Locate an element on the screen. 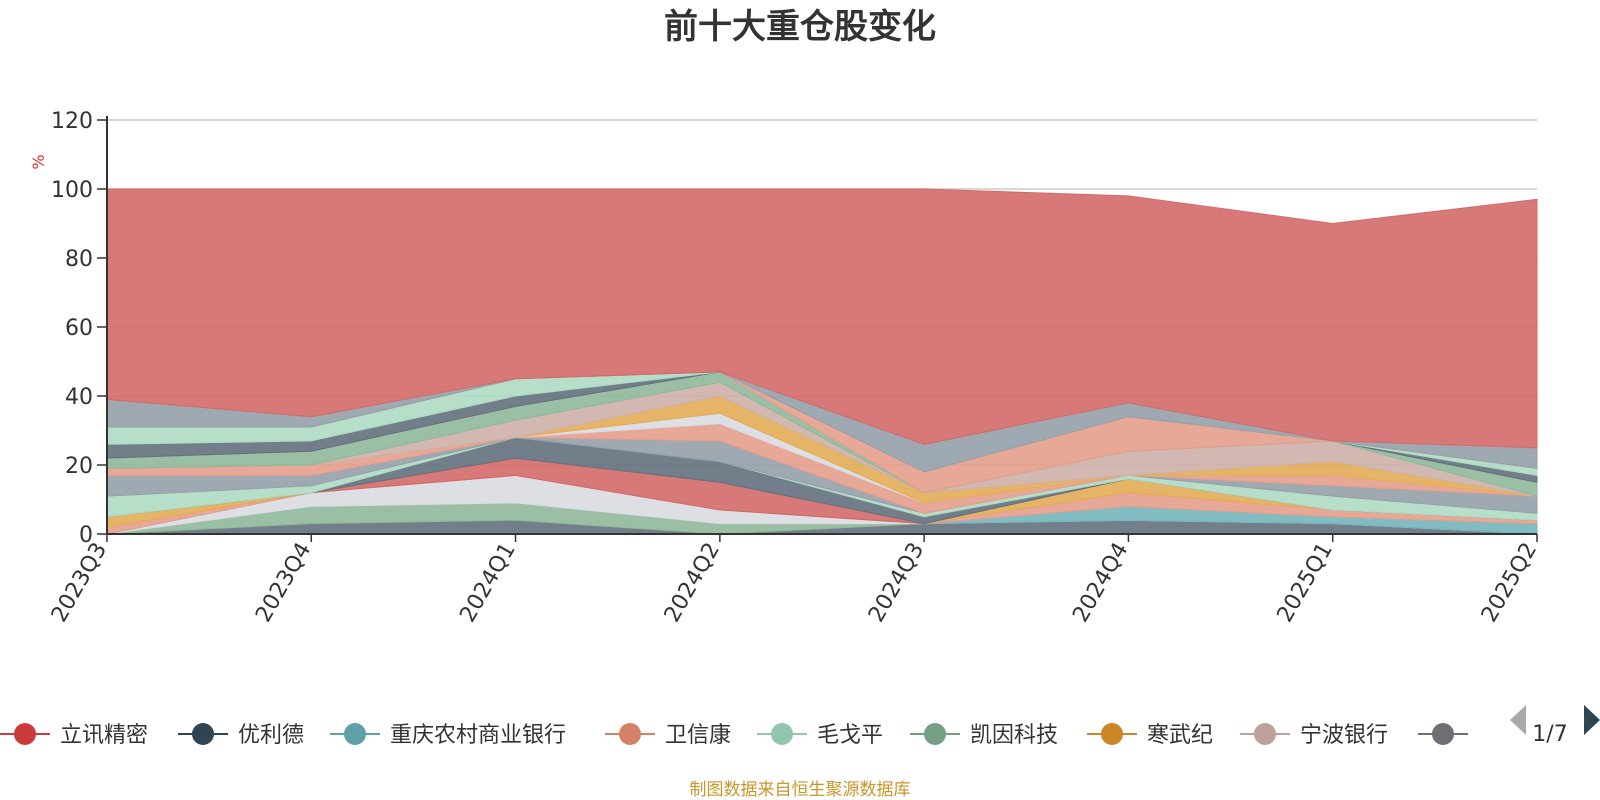 This screenshot has height=800, width=1600. legend-label: 重庆农村商业银行 is located at coordinates (478, 735).